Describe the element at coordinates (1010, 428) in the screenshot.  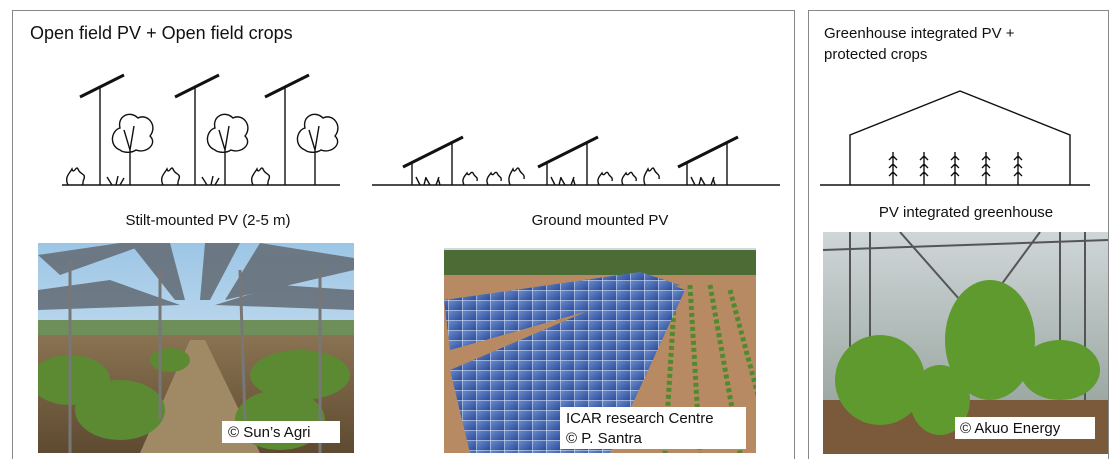
I see `photo-credit: © Akuo Energy` at that location.